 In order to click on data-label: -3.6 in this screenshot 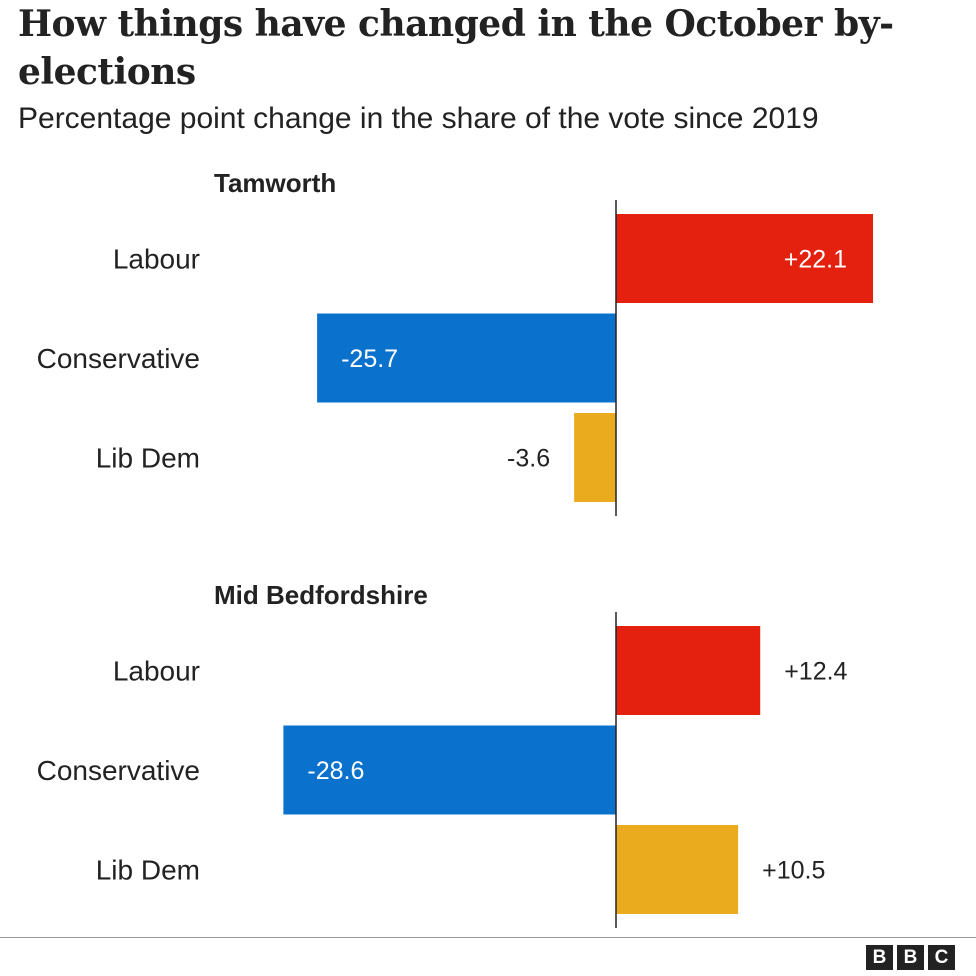, I will do `click(528, 459)`.